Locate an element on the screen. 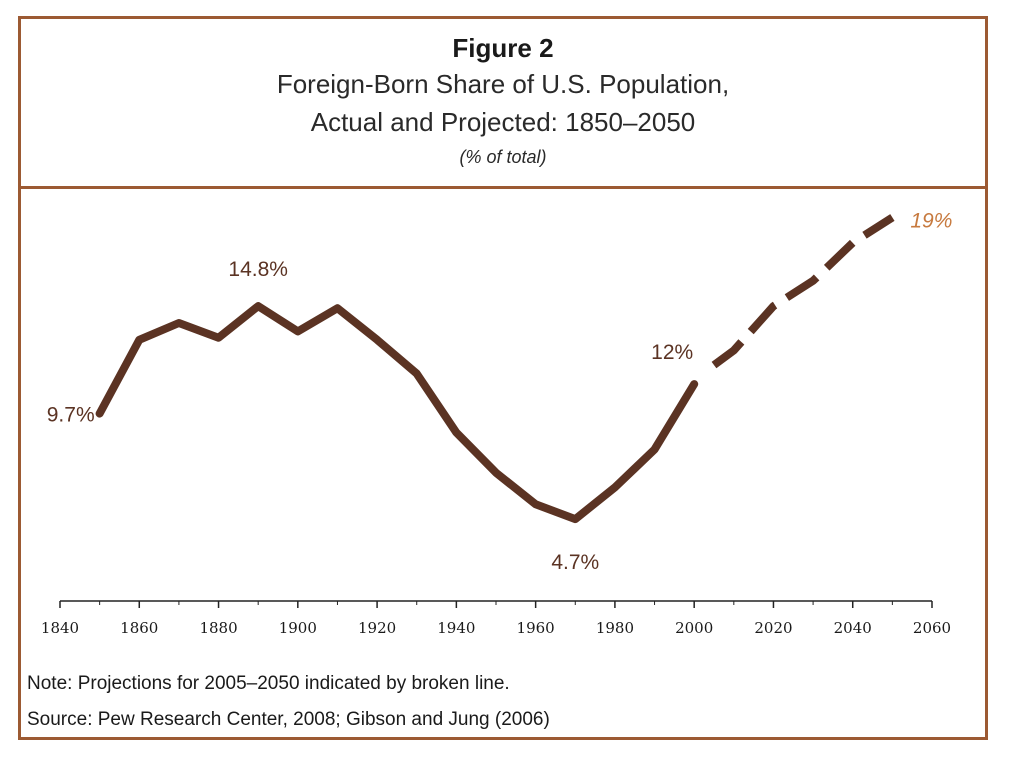  chart-title-line-1: Foreign-Born Share of U.S. Population, is located at coordinates (503, 84).